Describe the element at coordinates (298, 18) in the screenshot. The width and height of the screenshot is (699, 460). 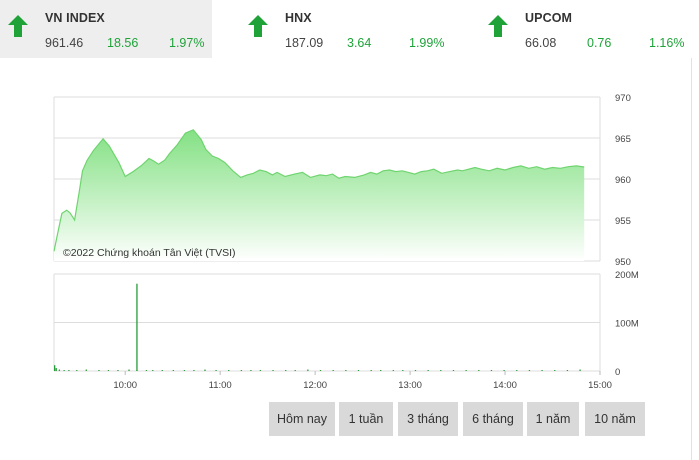
I see `index-name: HNX` at that location.